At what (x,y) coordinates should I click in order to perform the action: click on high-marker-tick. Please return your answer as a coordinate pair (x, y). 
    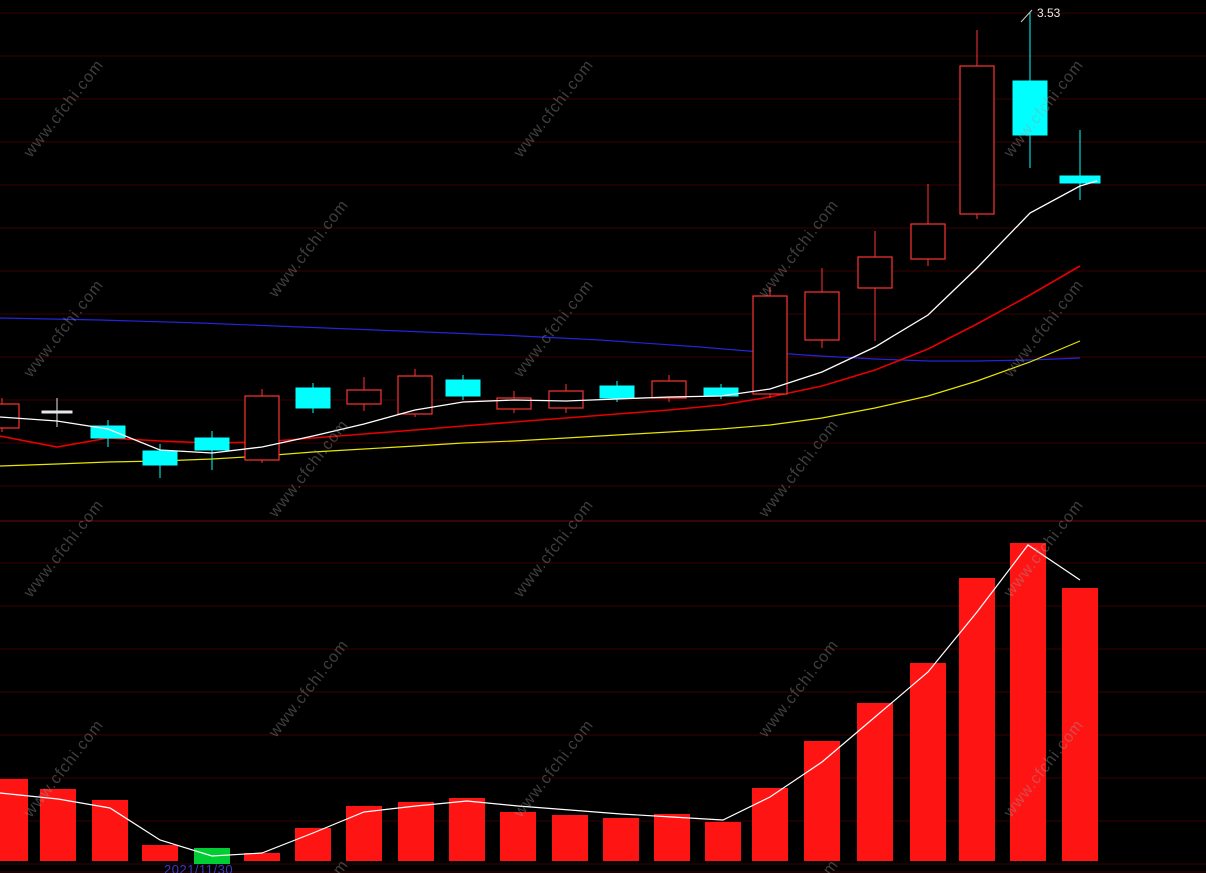
    Looking at the image, I should click on (1026, 16).